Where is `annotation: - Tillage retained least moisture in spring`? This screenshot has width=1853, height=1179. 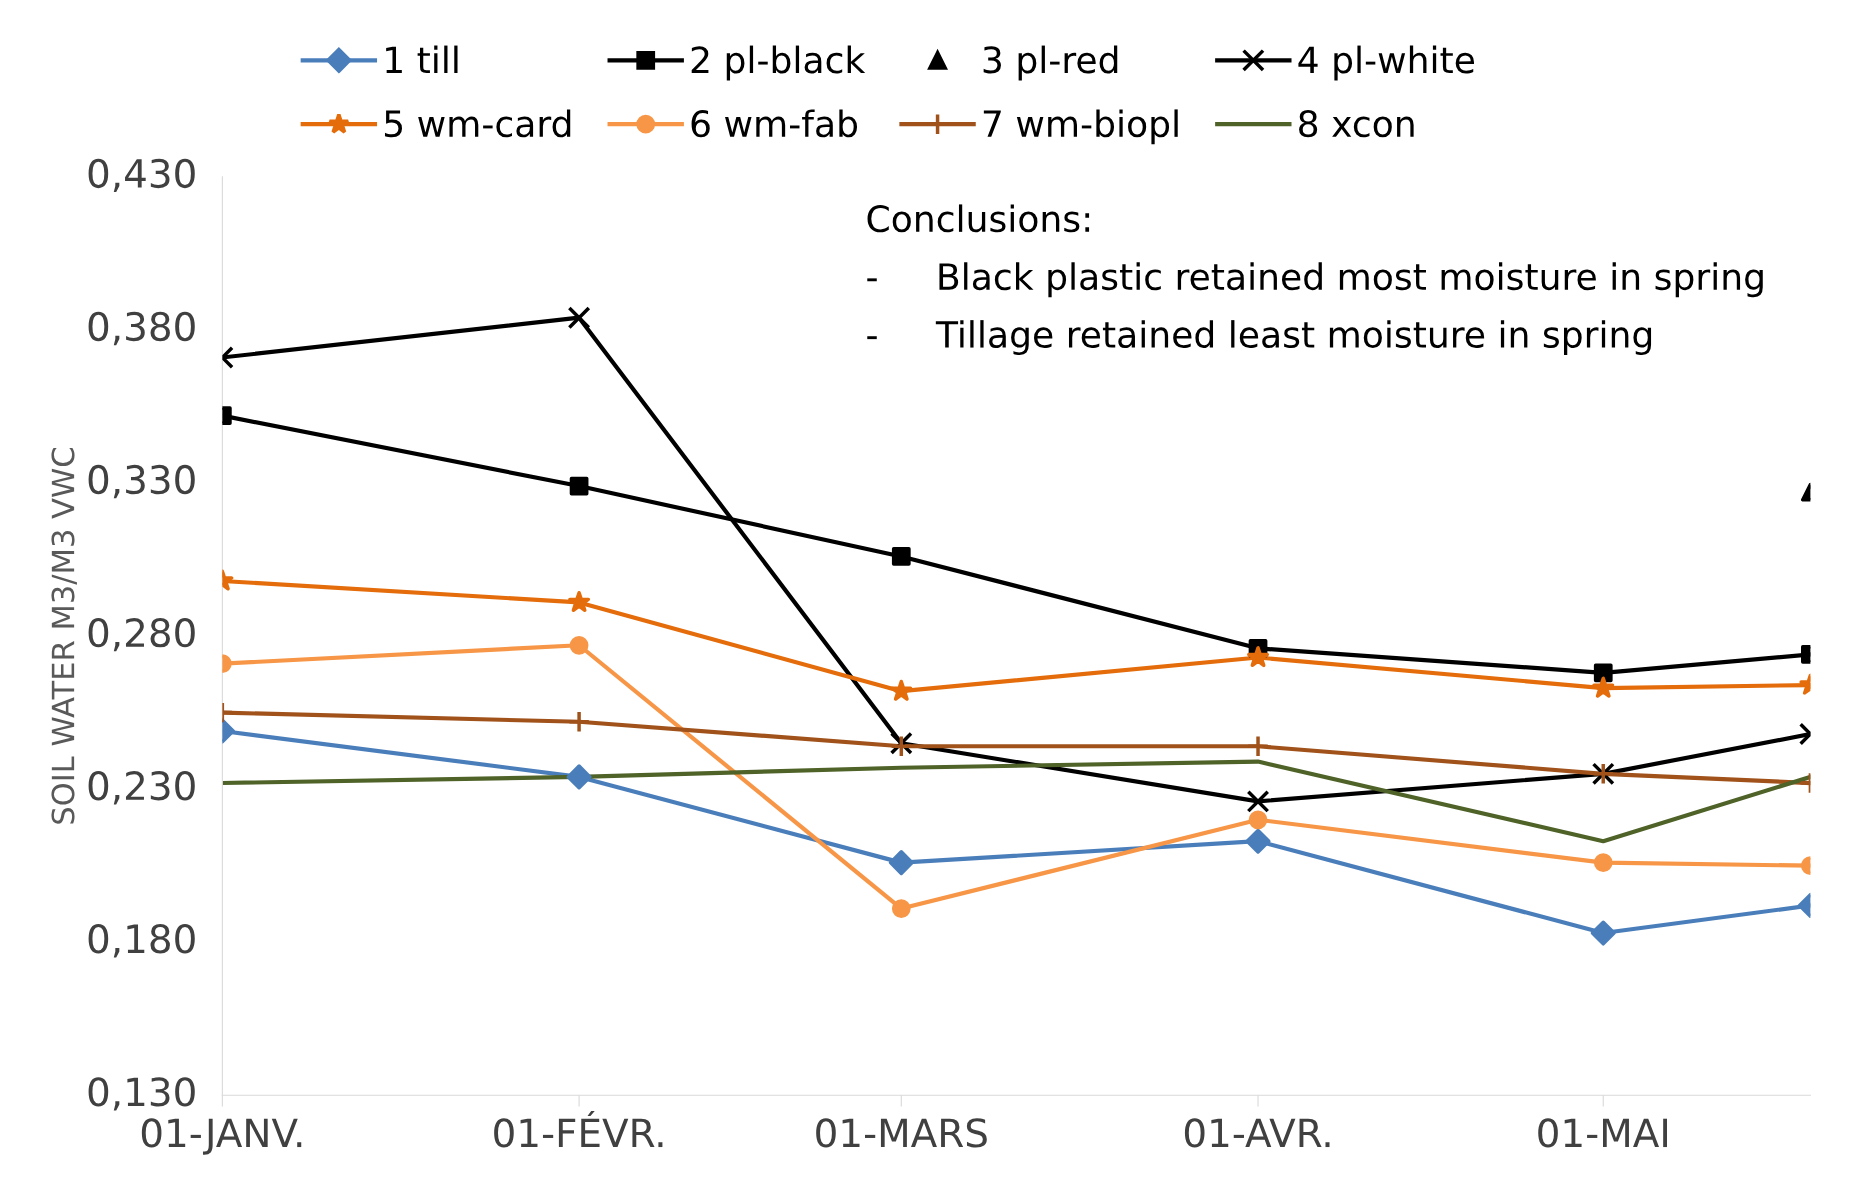 annotation: - Tillage retained least moisture in spring is located at coordinates (1259, 338).